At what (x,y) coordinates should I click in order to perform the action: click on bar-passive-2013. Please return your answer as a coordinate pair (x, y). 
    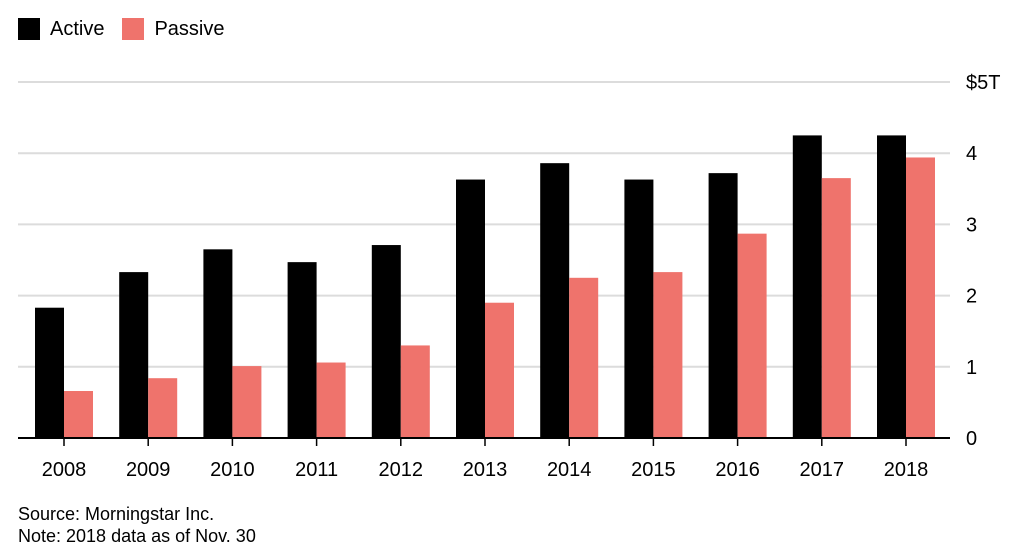
    Looking at the image, I should click on (499, 370).